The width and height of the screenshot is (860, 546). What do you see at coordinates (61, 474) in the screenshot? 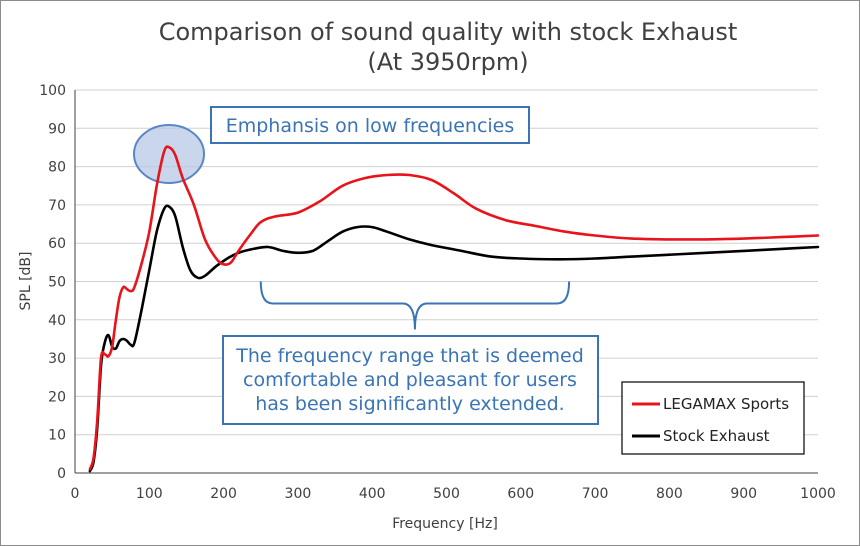
I see `y-tick-label-0: 0` at bounding box center [61, 474].